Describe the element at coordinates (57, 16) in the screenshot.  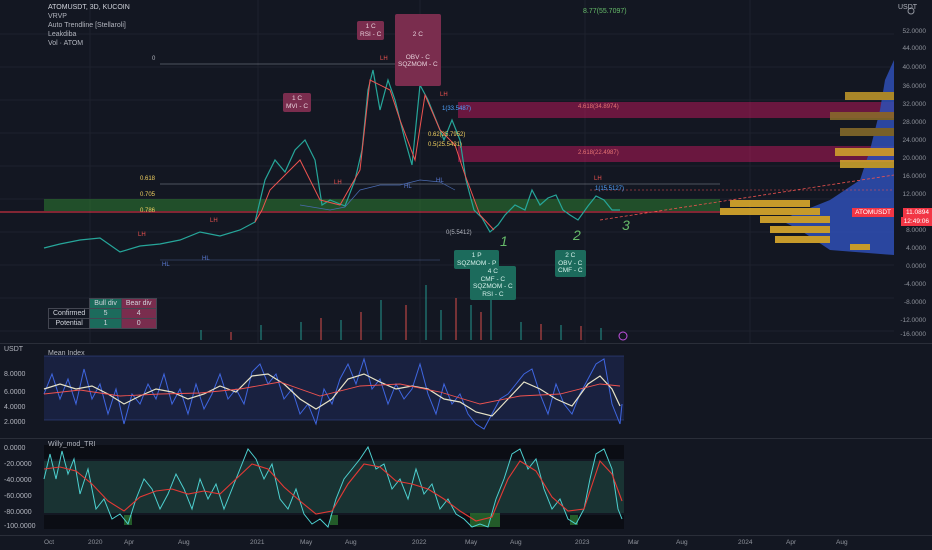
I see `indicator-vrvp: VRVP` at that location.